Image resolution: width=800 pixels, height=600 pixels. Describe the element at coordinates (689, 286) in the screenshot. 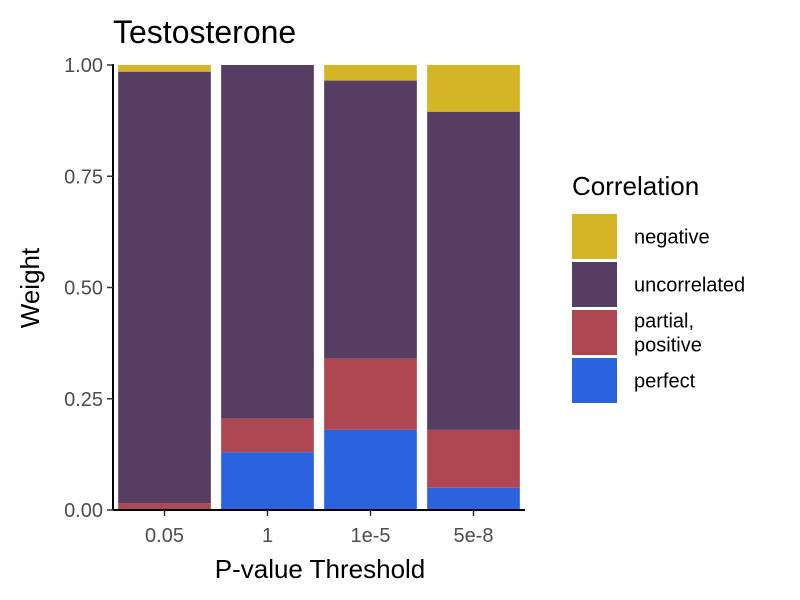

I see `legend-label-uncorrelated: uncorrelated` at that location.